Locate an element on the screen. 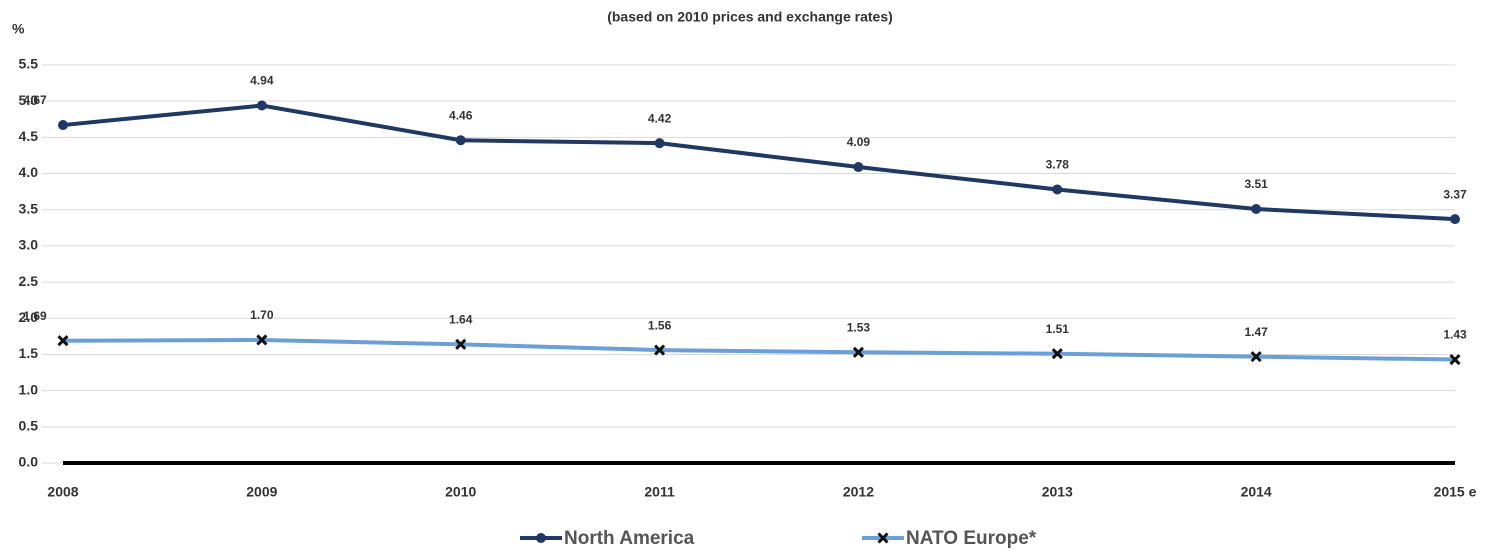  y-tick-label: 1.0 is located at coordinates (29, 389).